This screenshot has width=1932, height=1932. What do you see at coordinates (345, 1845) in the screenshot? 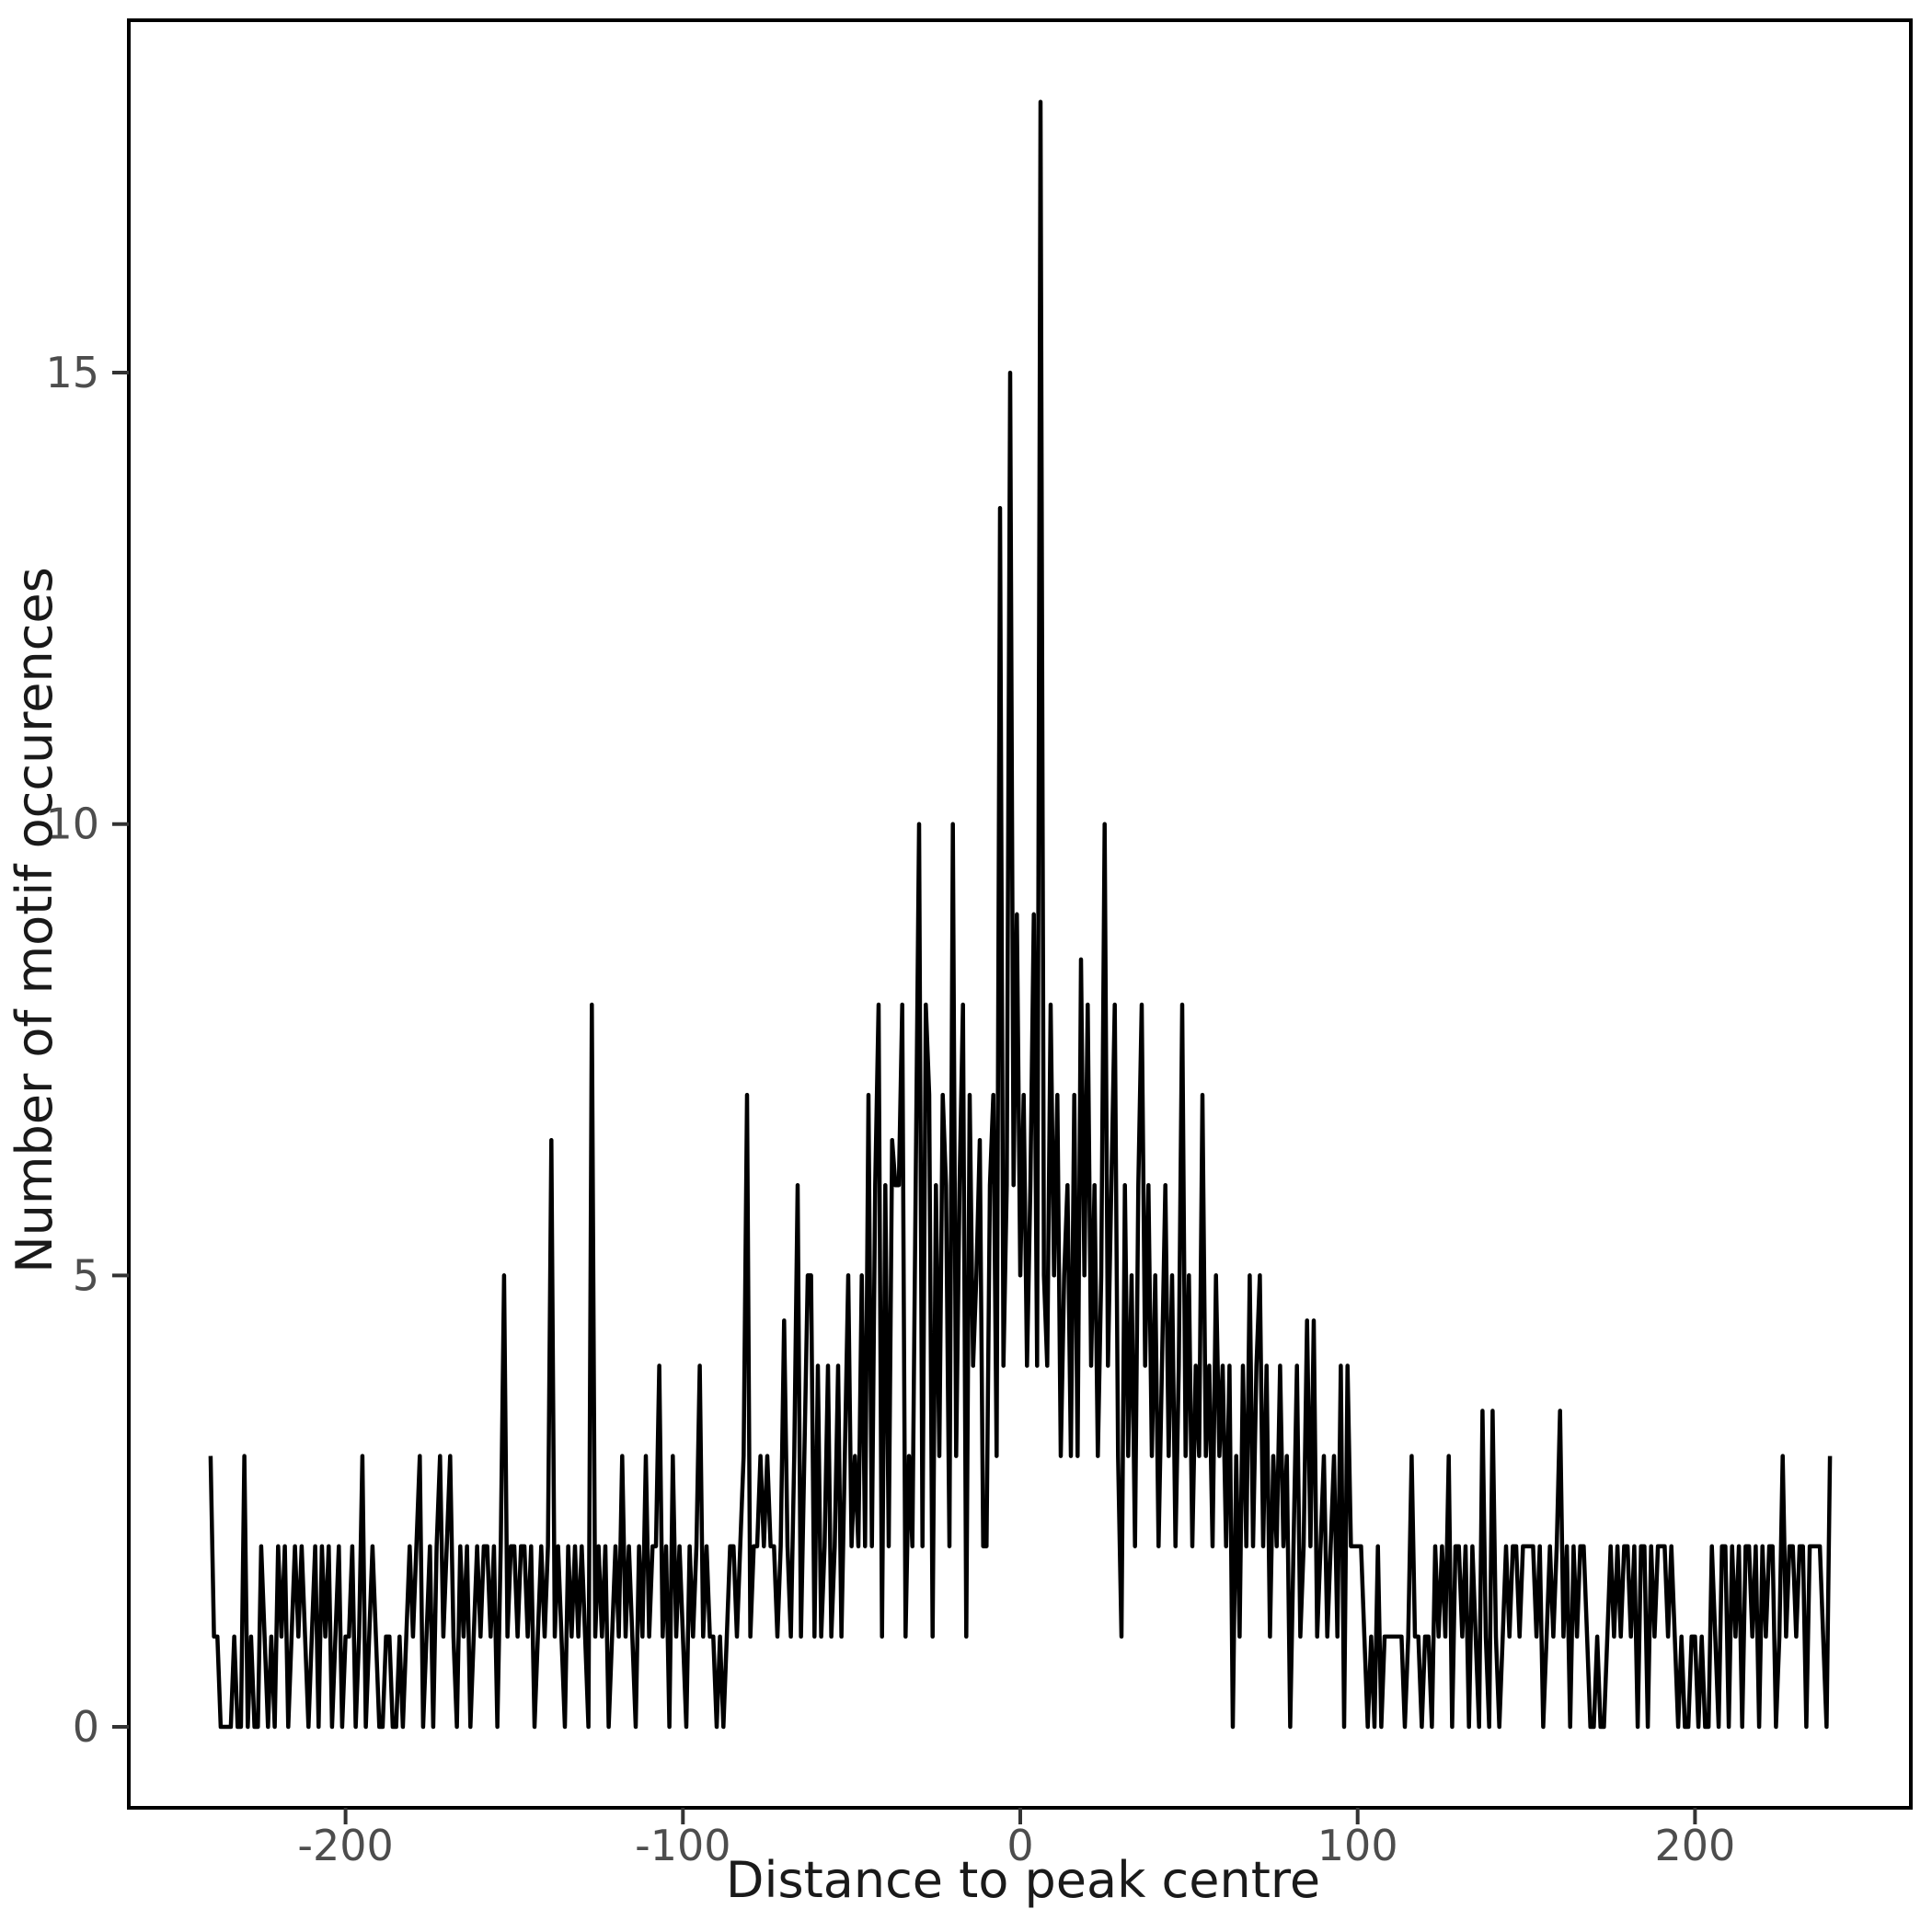
I see `x-tick-label: -200` at bounding box center [345, 1845].